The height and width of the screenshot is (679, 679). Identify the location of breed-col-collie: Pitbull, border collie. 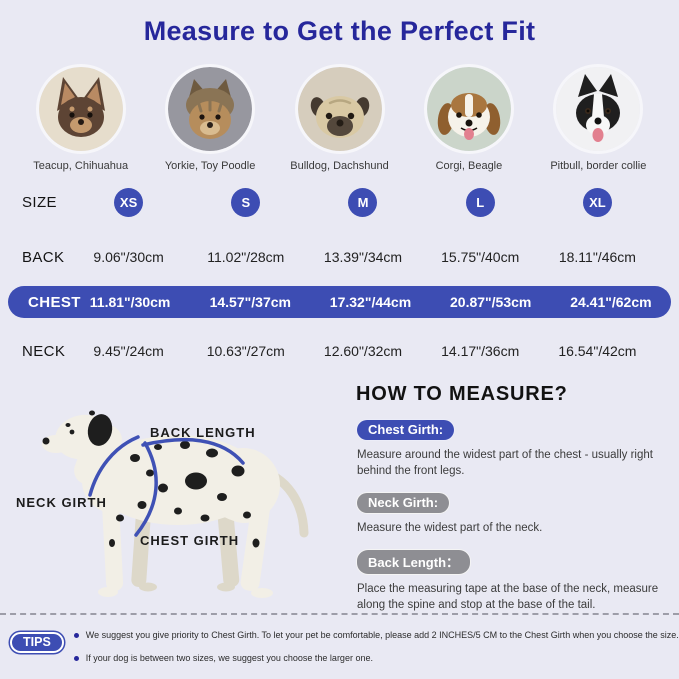
(598, 119).